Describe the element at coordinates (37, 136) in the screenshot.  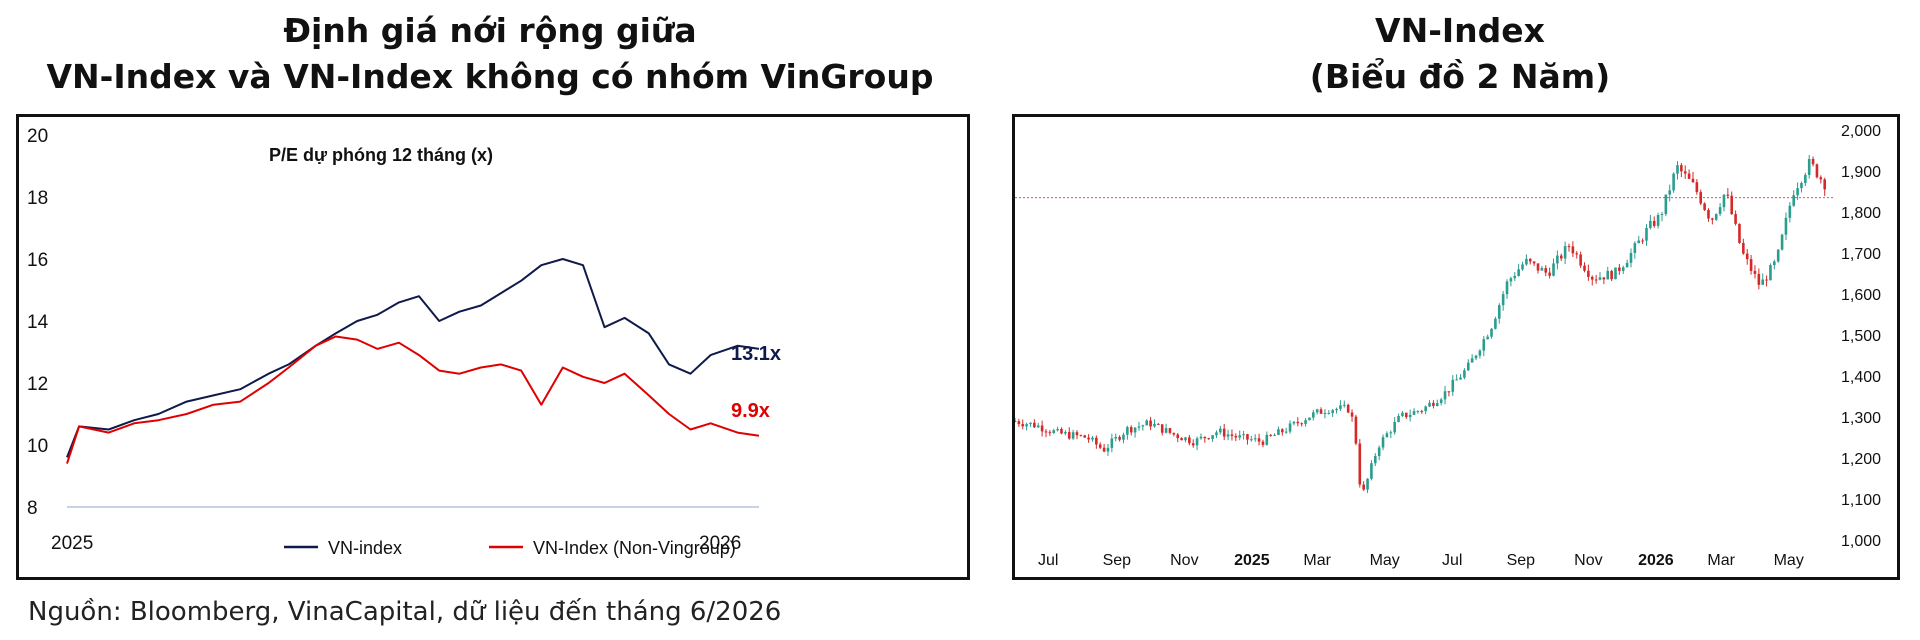
I see `y-tick-label: 20` at that location.